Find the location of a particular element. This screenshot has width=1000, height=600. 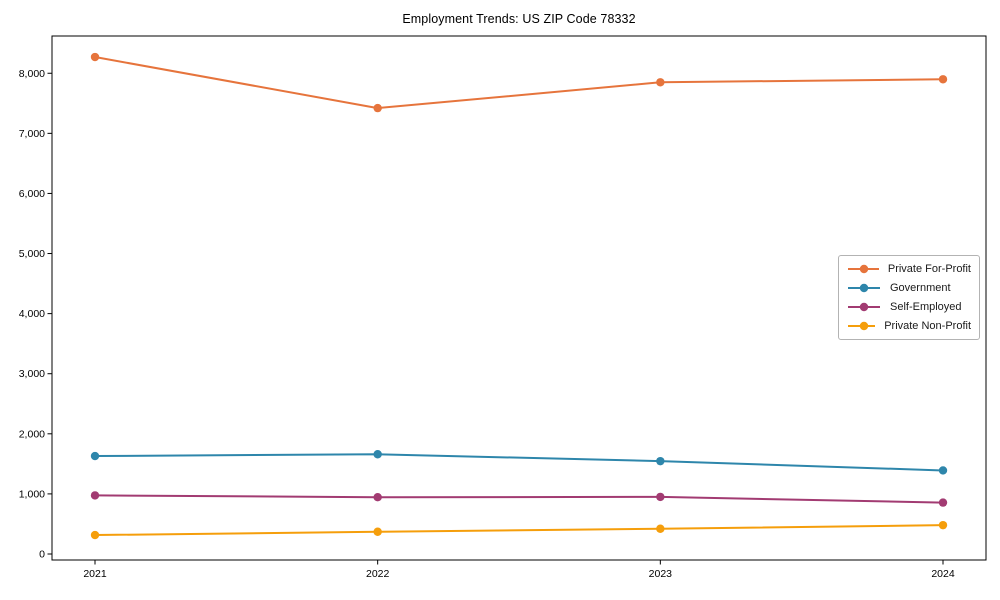

x-tick-label: 2023 is located at coordinates (661, 574).